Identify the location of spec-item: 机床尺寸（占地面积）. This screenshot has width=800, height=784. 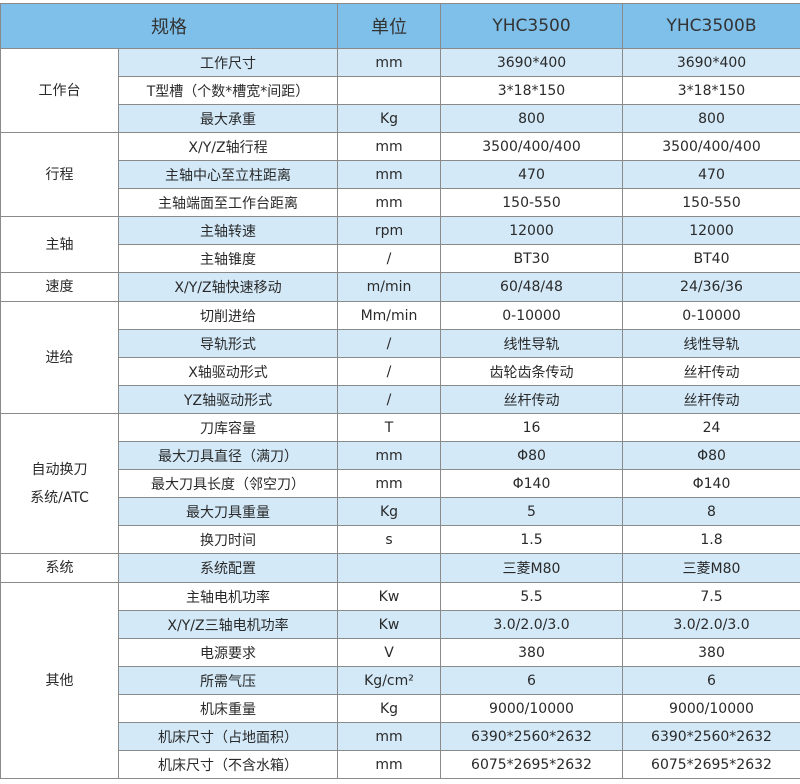
(228, 737).